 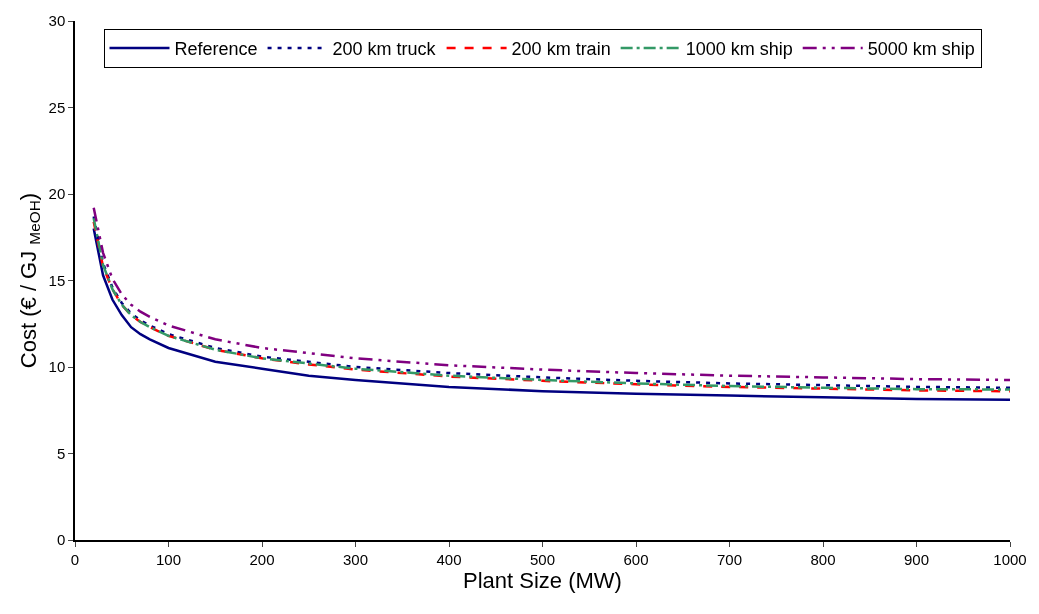 I want to click on x-tick-label: 900, so click(x=916, y=559).